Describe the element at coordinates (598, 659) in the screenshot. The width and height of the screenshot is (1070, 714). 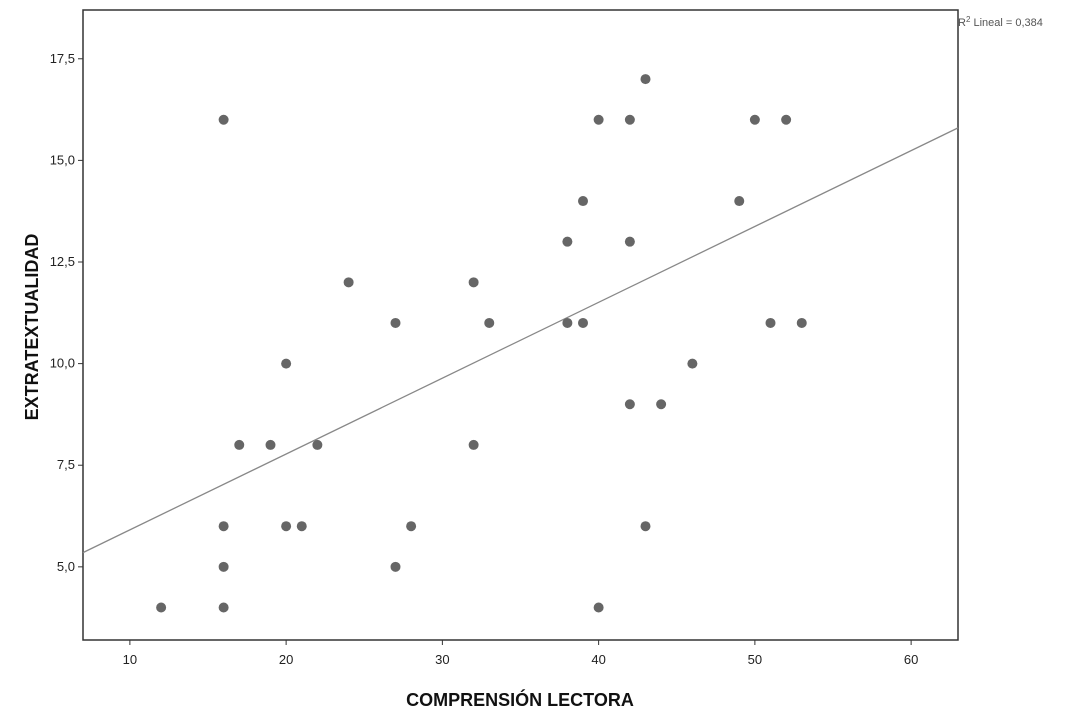
I see `x-tick-label: 40` at that location.